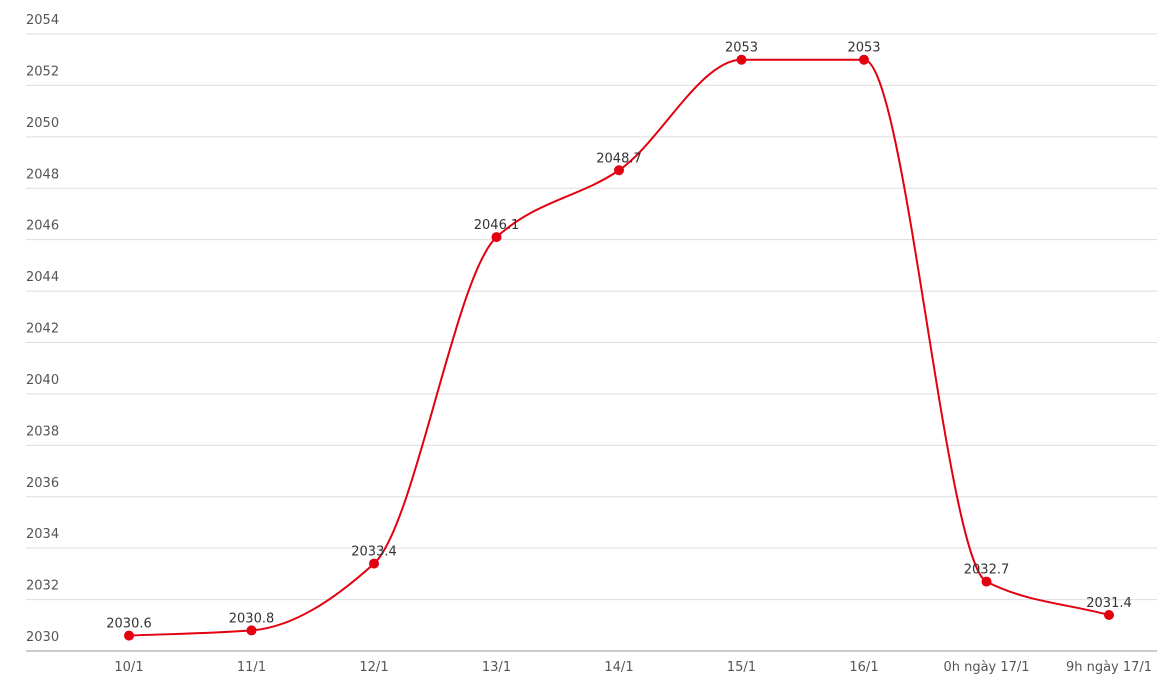  I want to click on x-tick-label: 15/1, so click(741, 667).